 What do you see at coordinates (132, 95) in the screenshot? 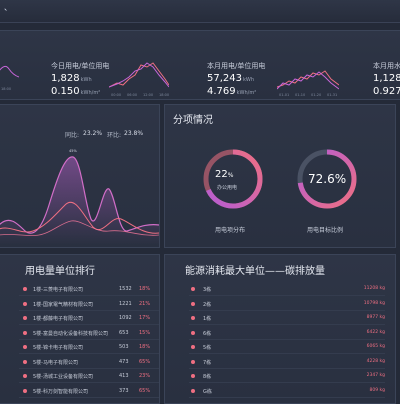
I see `mini-axis-today-1: 06:00` at bounding box center [132, 95].